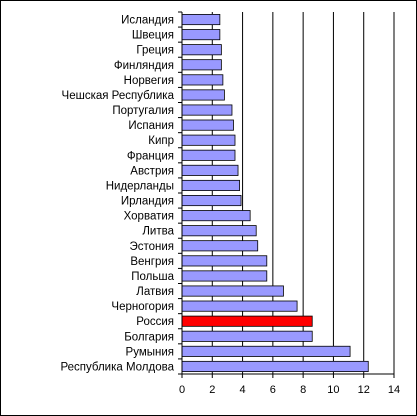 The height and width of the screenshot is (416, 417). What do you see at coordinates (140, 186) in the screenshot?
I see `category-label: Нидерланды` at bounding box center [140, 186].